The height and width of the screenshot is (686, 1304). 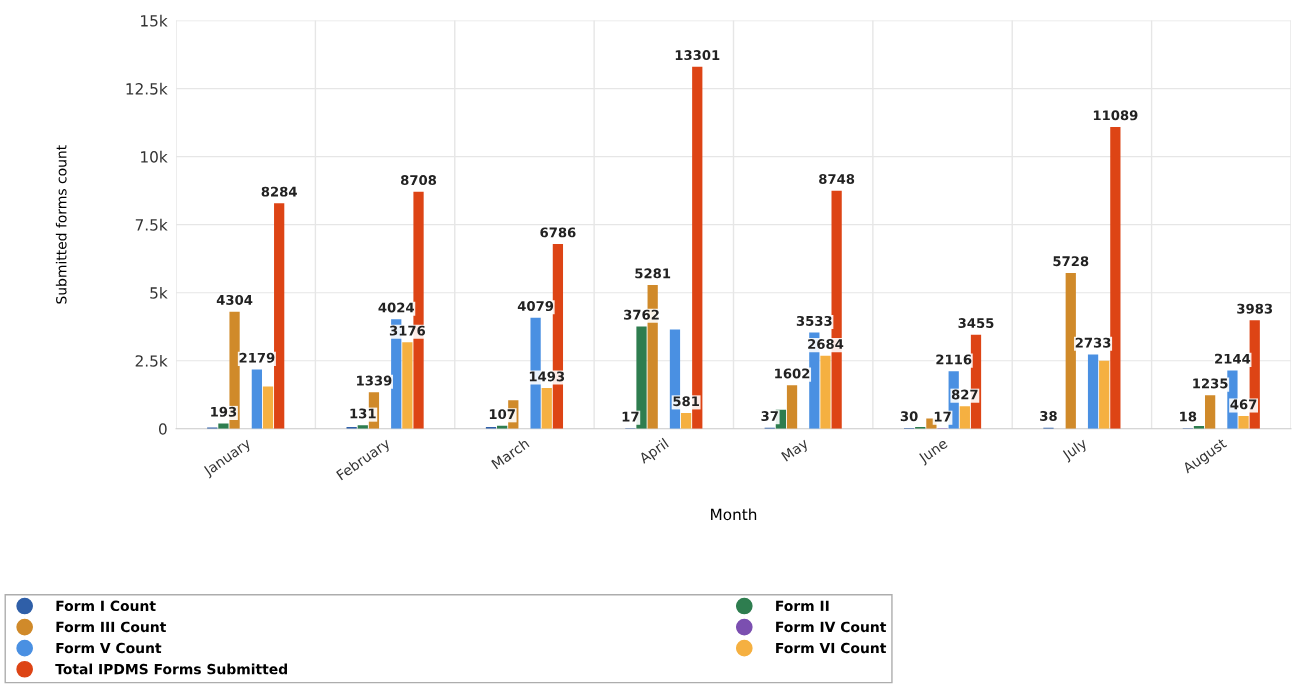 I want to click on data-label: 2733, so click(x=1093, y=342).